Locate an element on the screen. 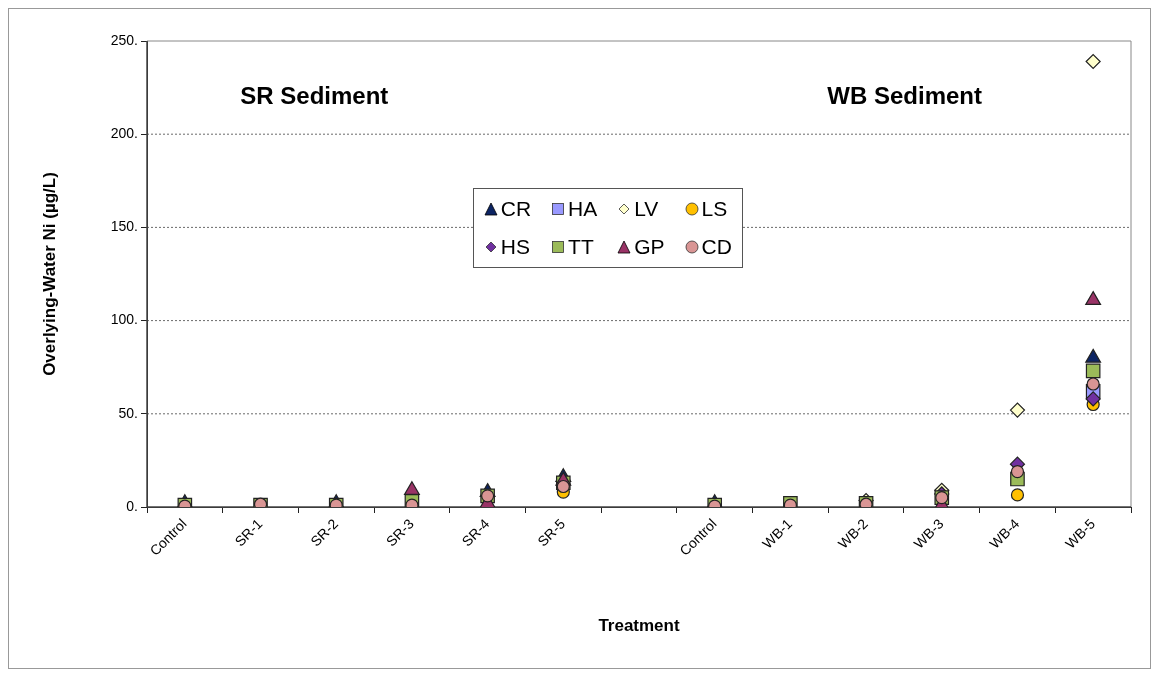  y-tick-label: 200. is located at coordinates (124, 133).